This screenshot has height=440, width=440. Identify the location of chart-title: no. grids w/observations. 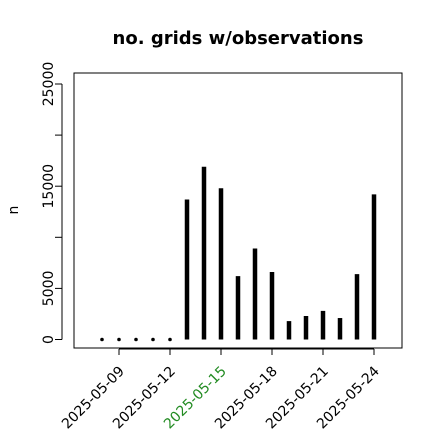
(238, 38).